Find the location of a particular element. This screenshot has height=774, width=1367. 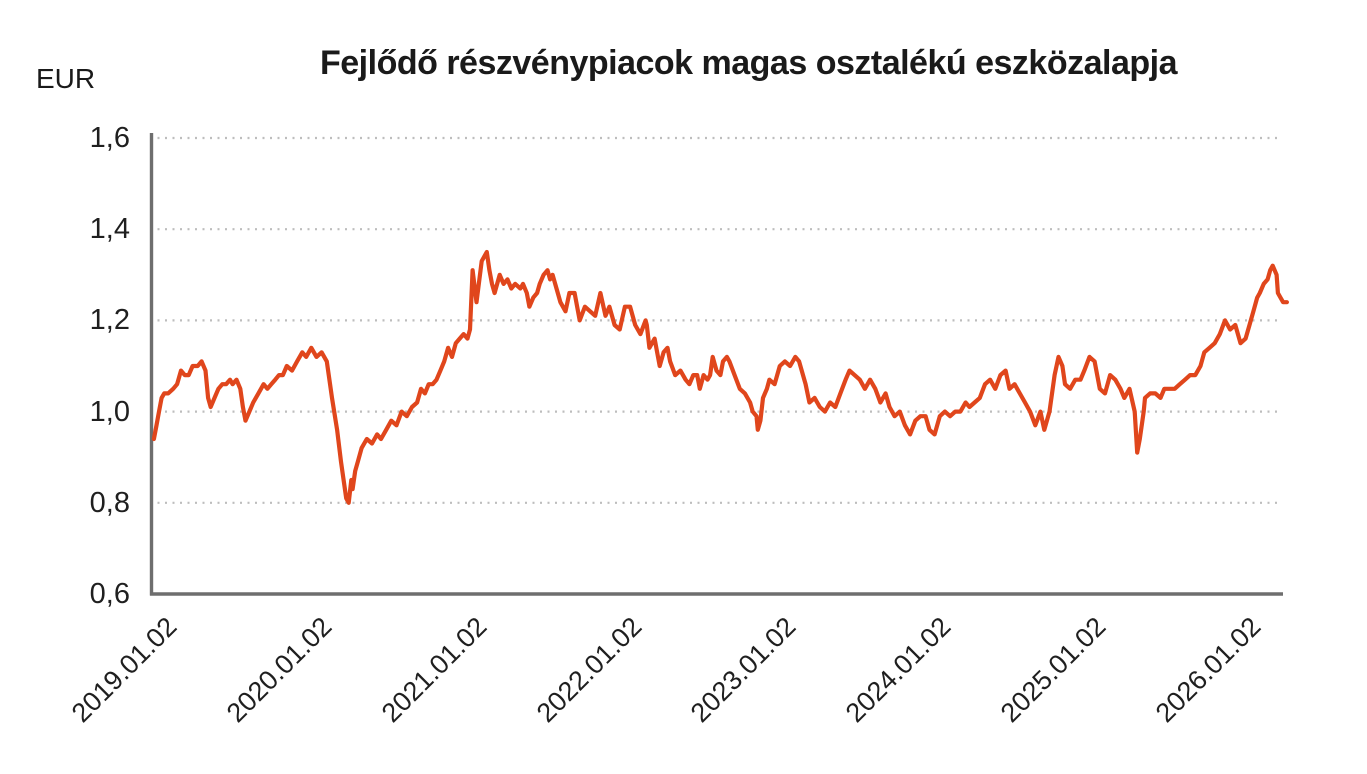

y-tick-label: 1,4 is located at coordinates (109, 229).